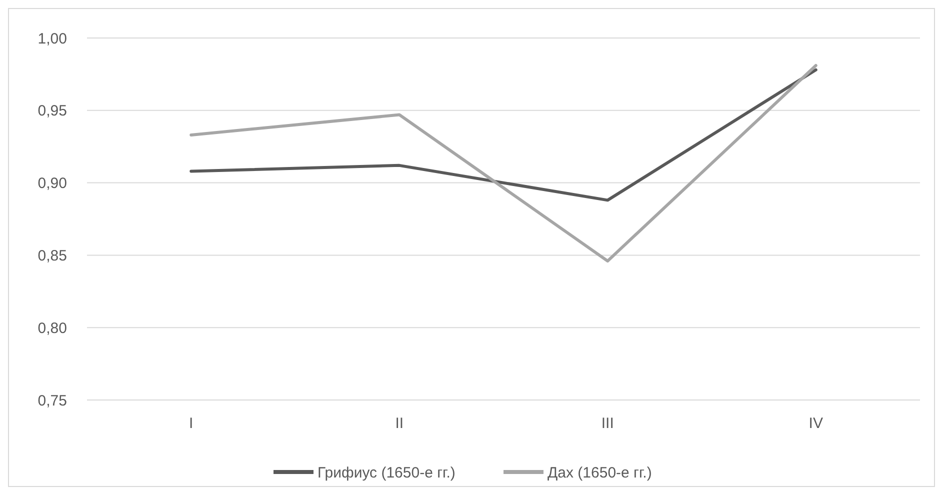  What do you see at coordinates (52, 39) in the screenshot?
I see `y-tick-label: 1,00` at bounding box center [52, 39].